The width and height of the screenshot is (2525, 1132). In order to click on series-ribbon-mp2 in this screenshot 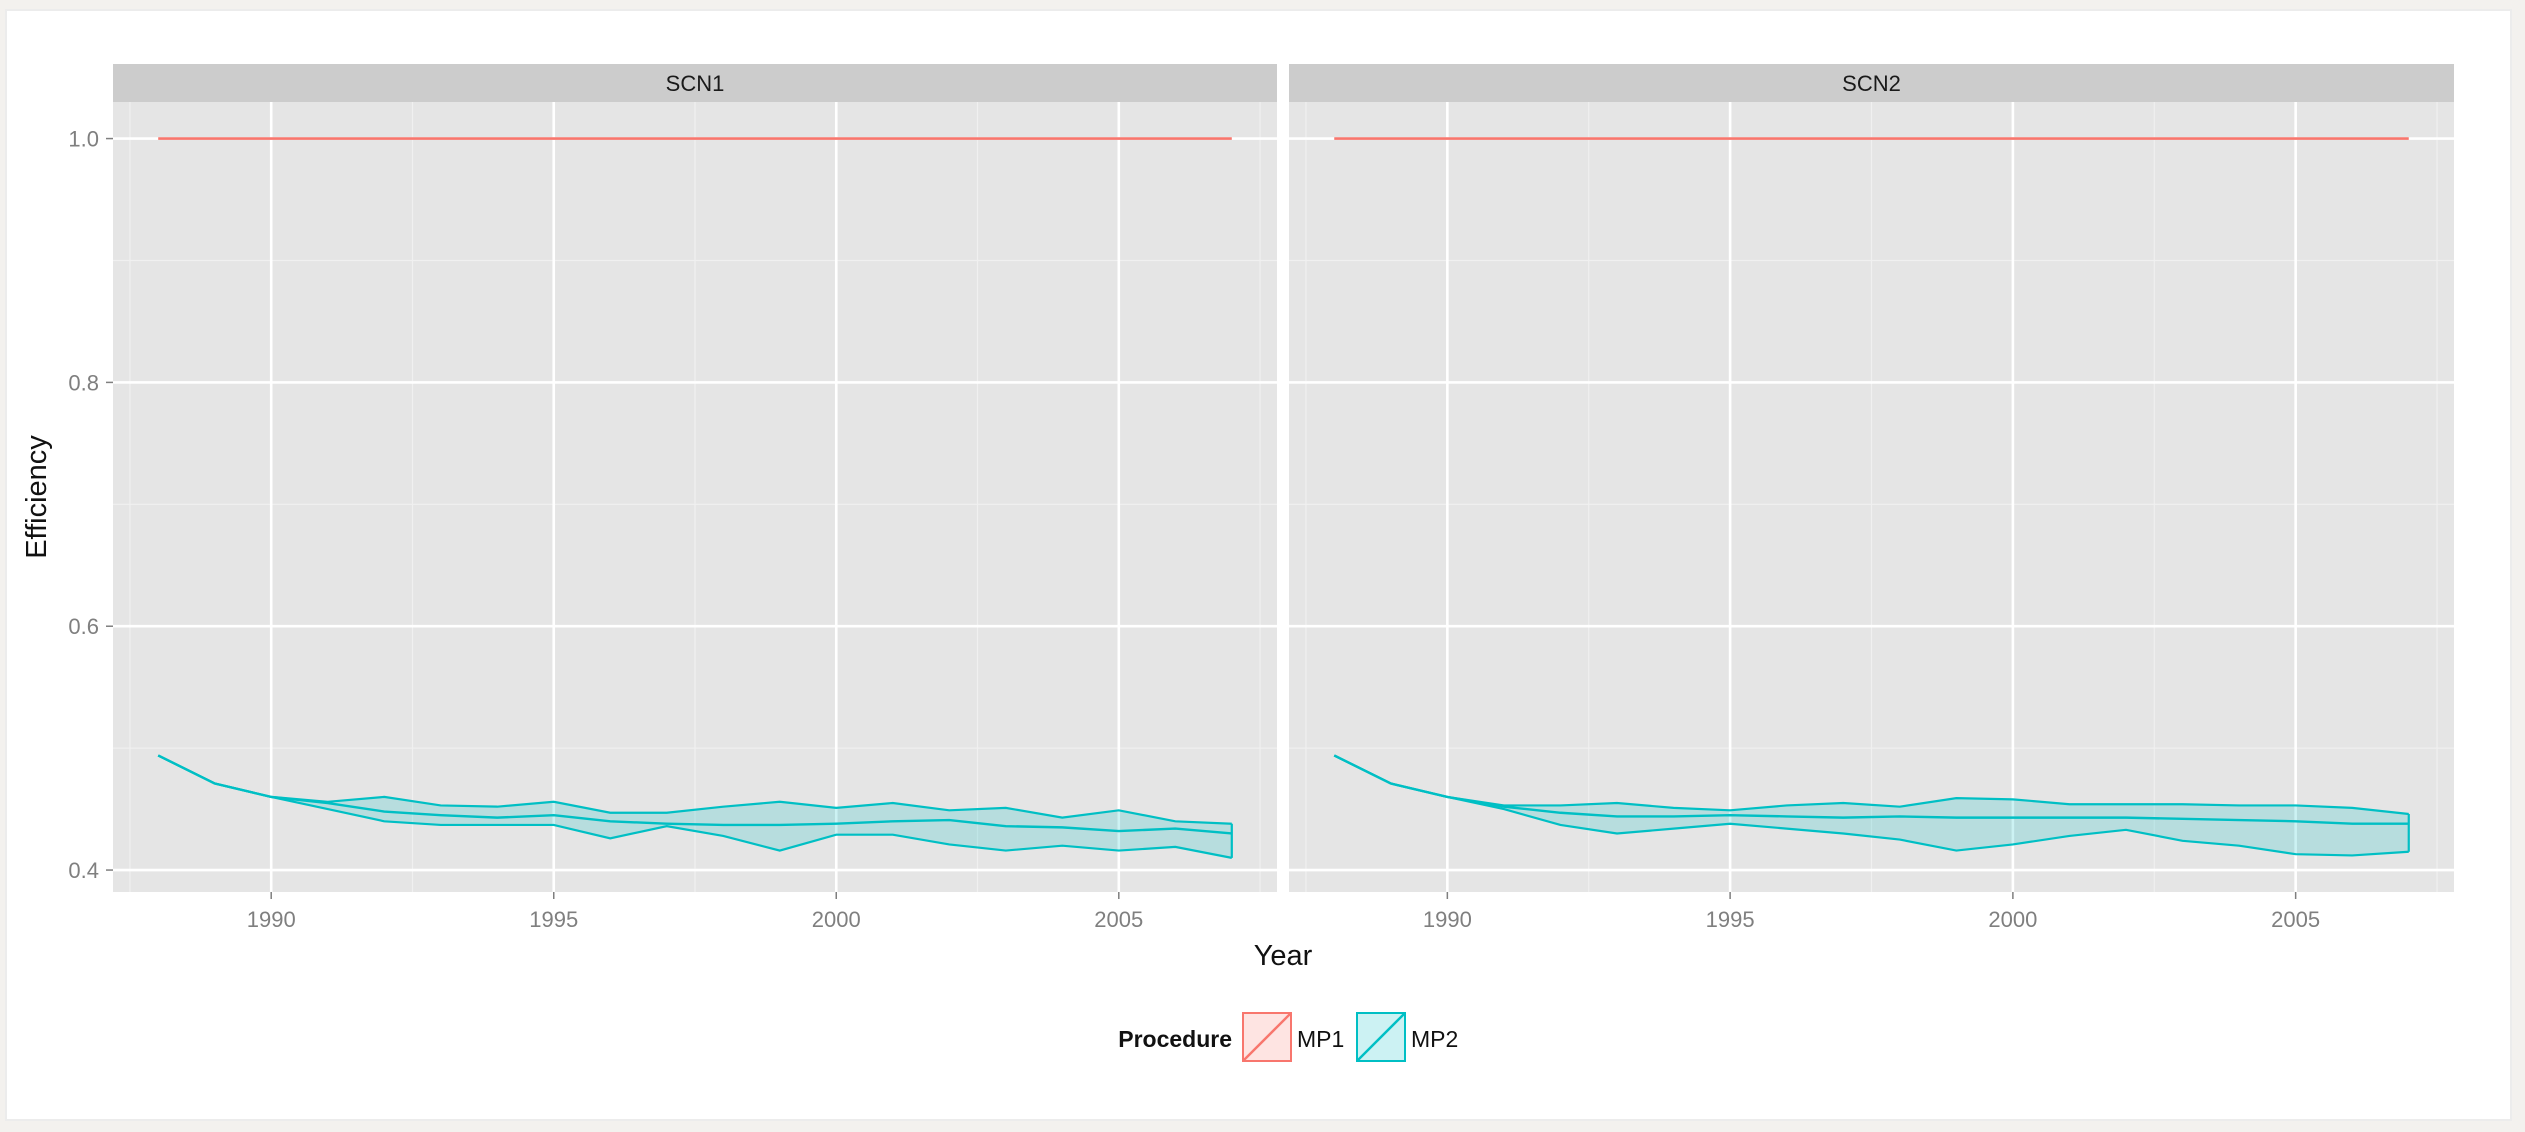, I will do `click(695, 806)`.